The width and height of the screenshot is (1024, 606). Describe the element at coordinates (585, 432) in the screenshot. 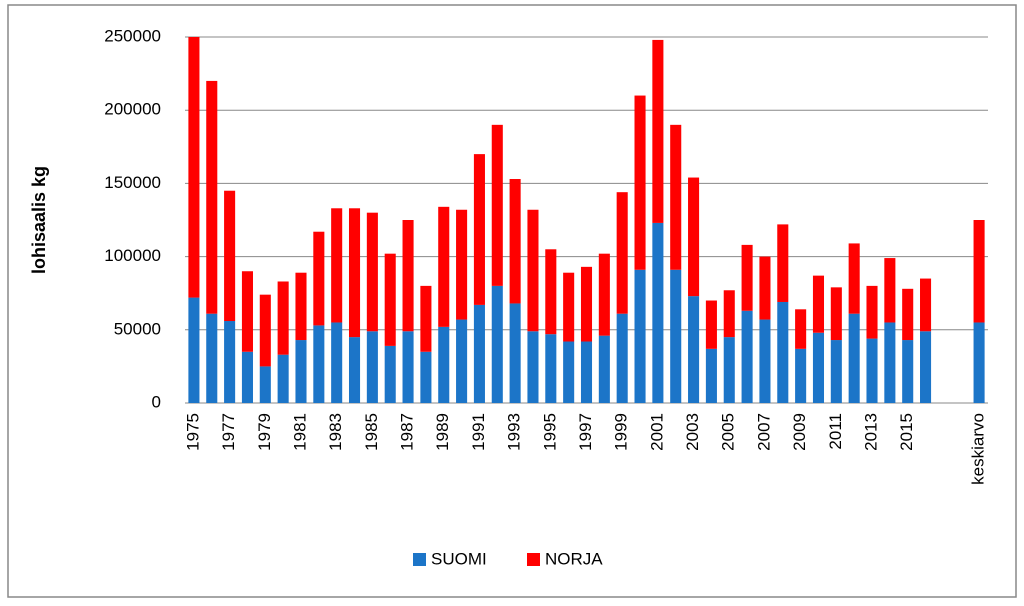

I see `x-tick-label: 1997` at that location.